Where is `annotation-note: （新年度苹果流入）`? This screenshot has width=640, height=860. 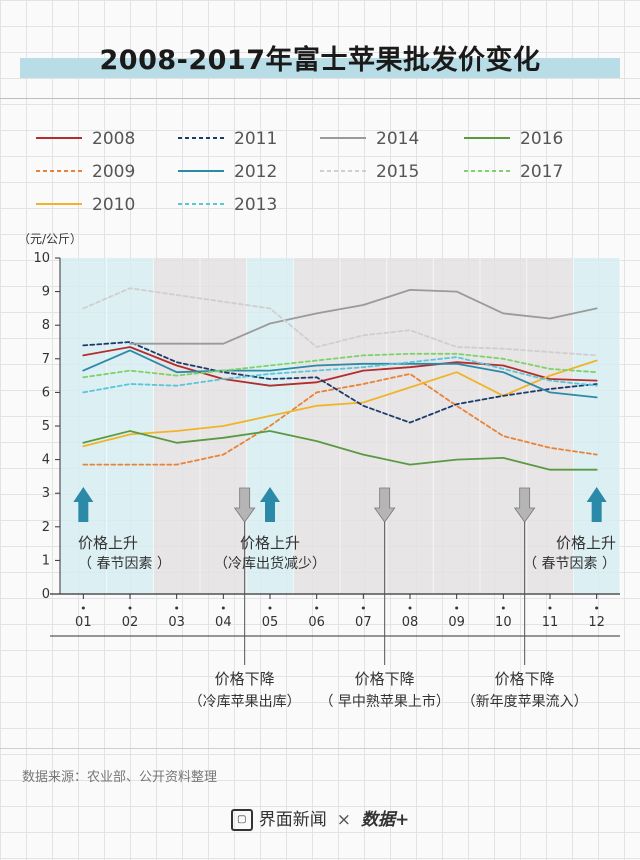 annotation-note: （新年度苹果流入） is located at coordinates (525, 702).